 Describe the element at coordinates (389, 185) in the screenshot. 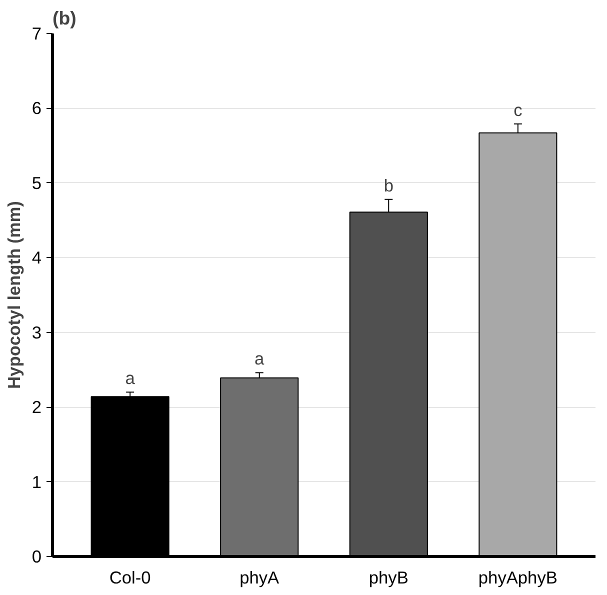

I see `annotation: b` at that location.